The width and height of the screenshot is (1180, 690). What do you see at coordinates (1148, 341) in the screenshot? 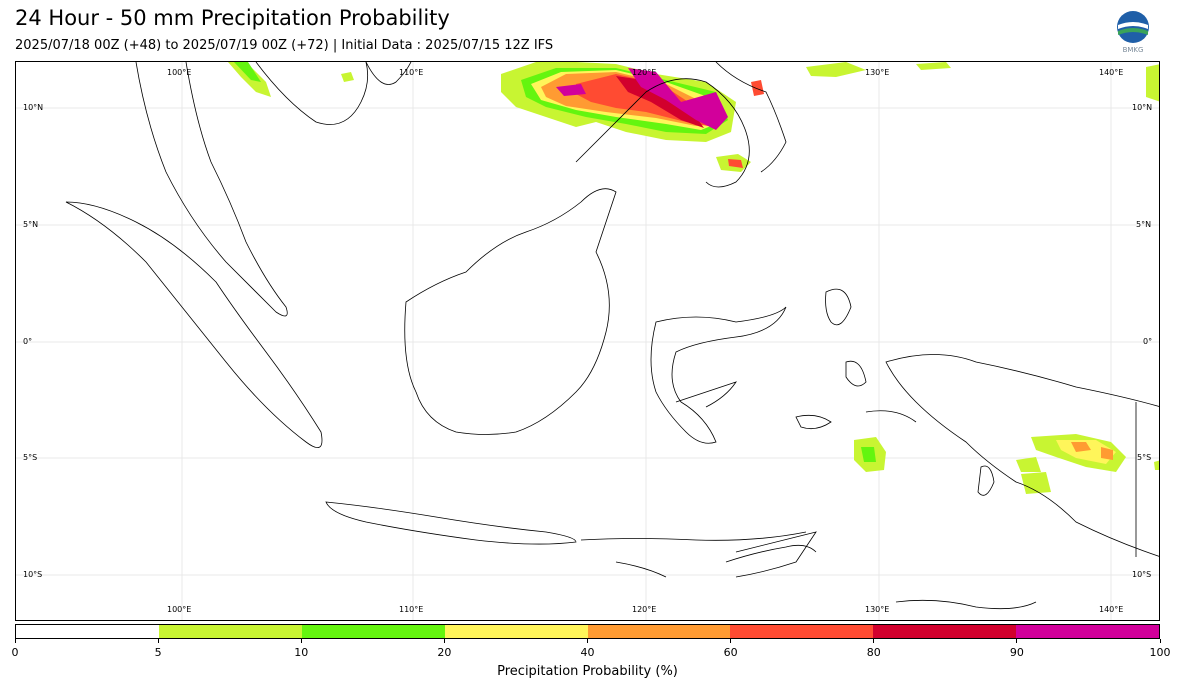
I see `lat-label-right-0: 0°` at bounding box center [1148, 341].